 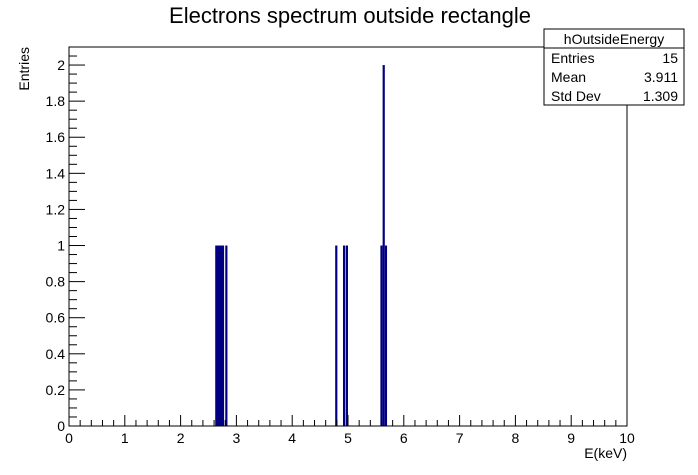 I want to click on chart-title: Electrons spectrum outside rectangle, so click(x=350, y=15).